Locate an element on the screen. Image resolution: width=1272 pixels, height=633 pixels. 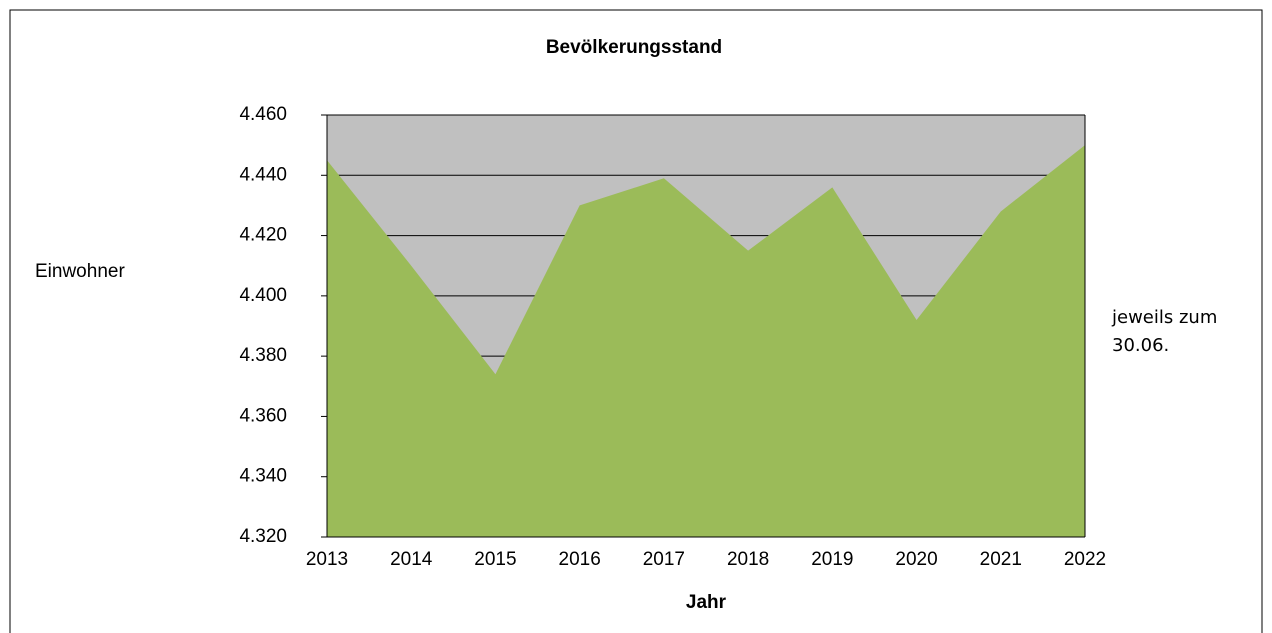
x-tick-label: 2020 is located at coordinates (916, 559).